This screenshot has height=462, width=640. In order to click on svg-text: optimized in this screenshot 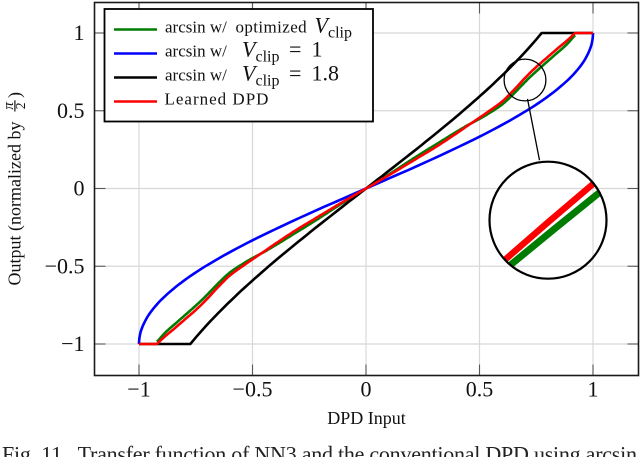, I will do `click(272, 26)`.